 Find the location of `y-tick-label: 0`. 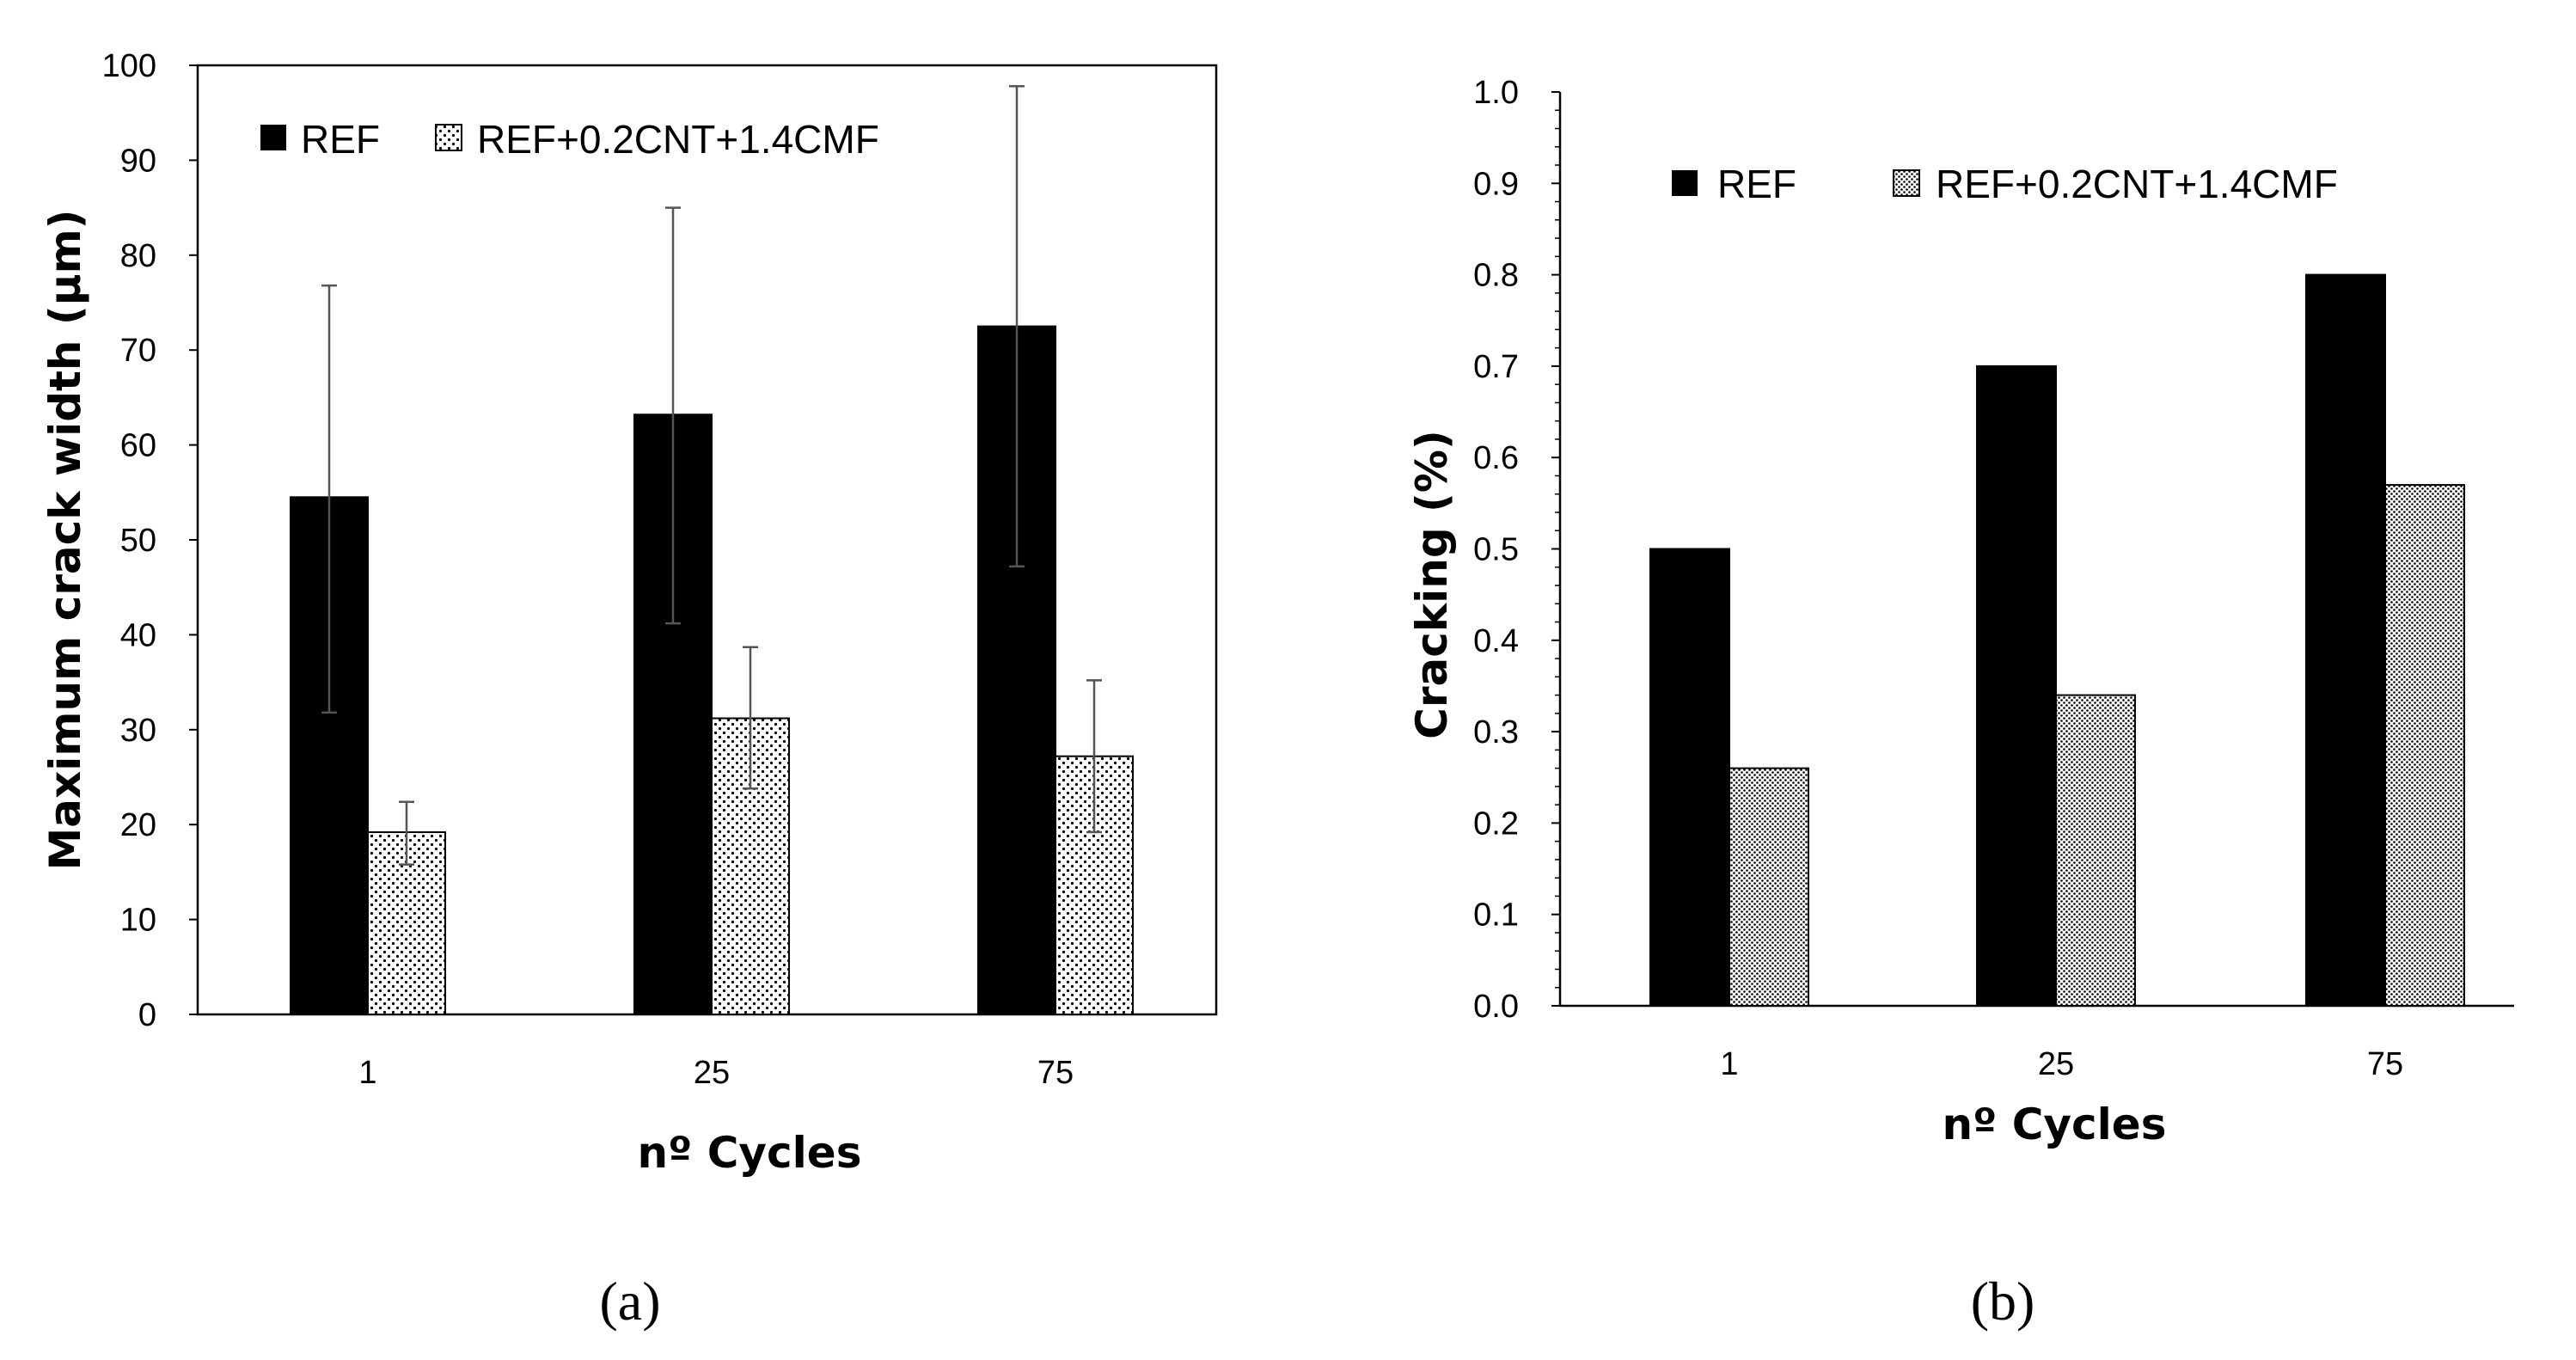

y-tick-label: 0 is located at coordinates (147, 1015).